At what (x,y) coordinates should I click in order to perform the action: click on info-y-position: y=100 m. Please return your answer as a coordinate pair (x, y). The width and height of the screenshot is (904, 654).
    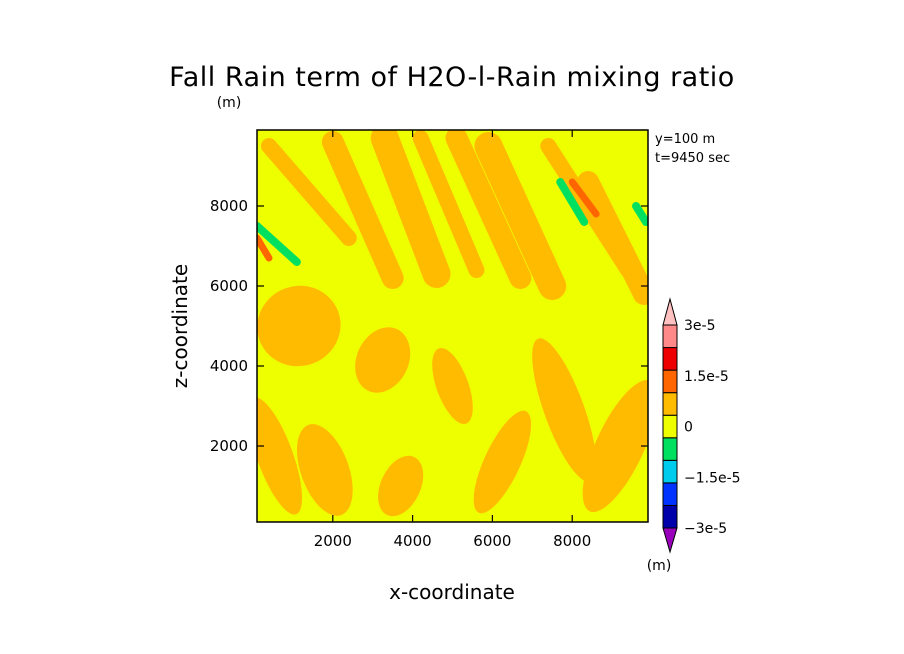
    Looking at the image, I should click on (685, 139).